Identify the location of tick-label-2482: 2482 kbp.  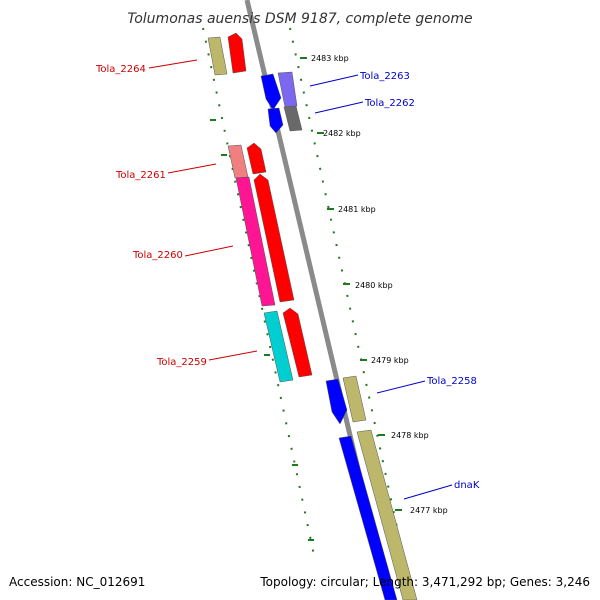
(342, 133).